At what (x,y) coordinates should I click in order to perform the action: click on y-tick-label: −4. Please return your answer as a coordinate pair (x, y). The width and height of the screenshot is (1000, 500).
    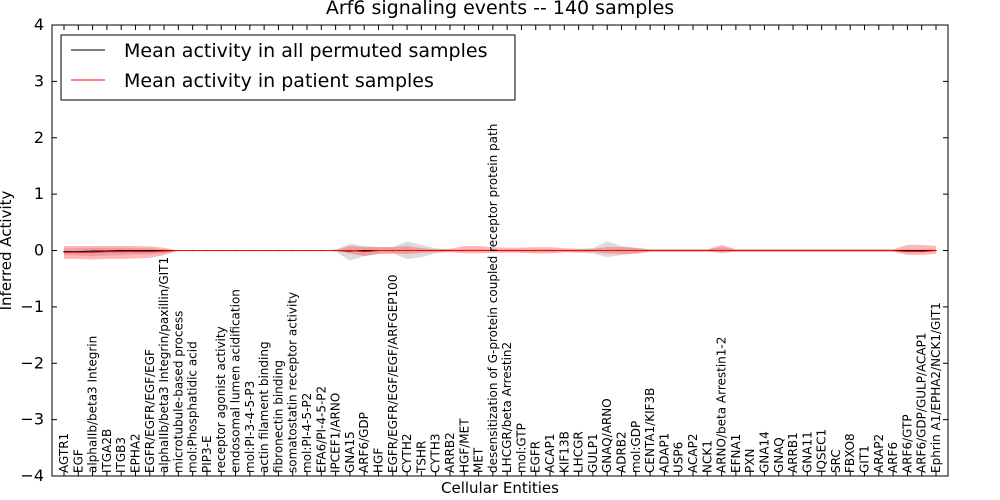
    Looking at the image, I should click on (32, 475).